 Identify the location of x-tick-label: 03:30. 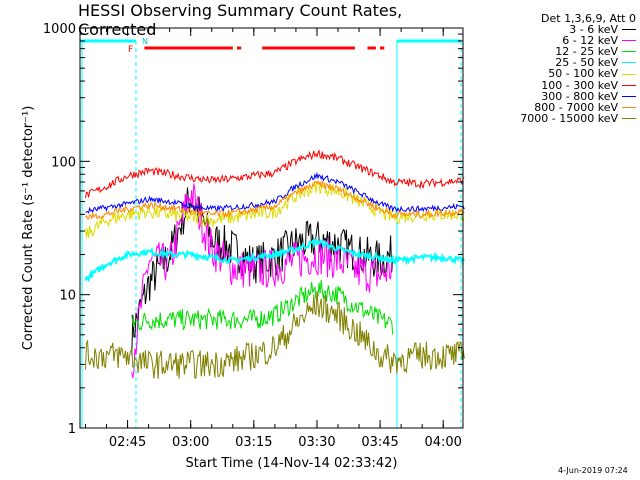
(316, 442).